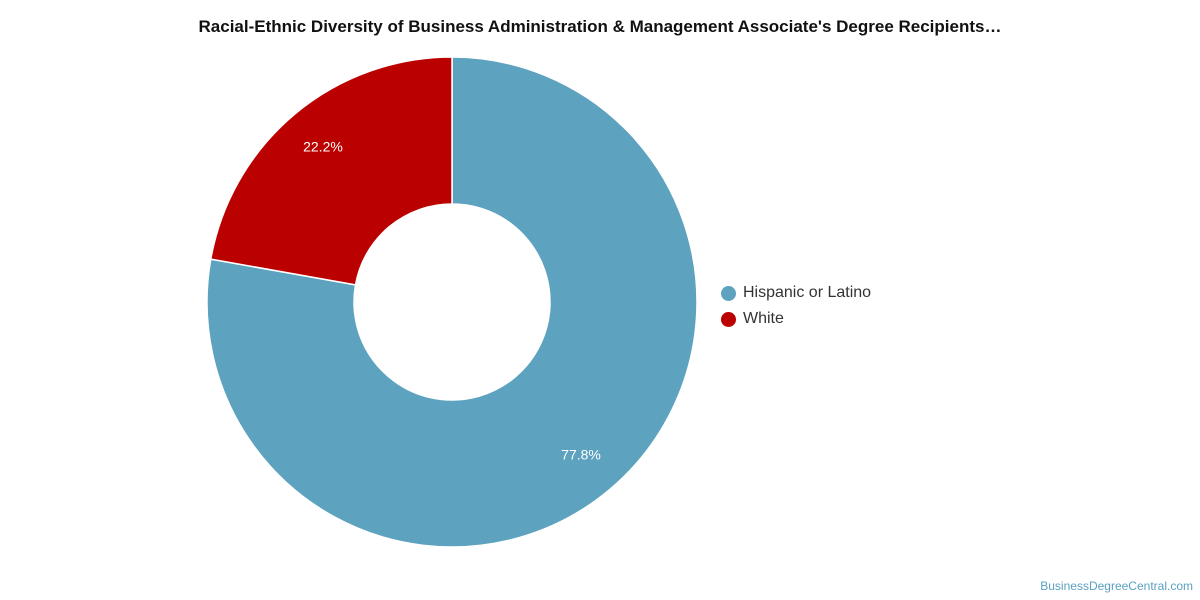 This screenshot has width=1200, height=600. I want to click on legend-item: White, so click(796, 319).